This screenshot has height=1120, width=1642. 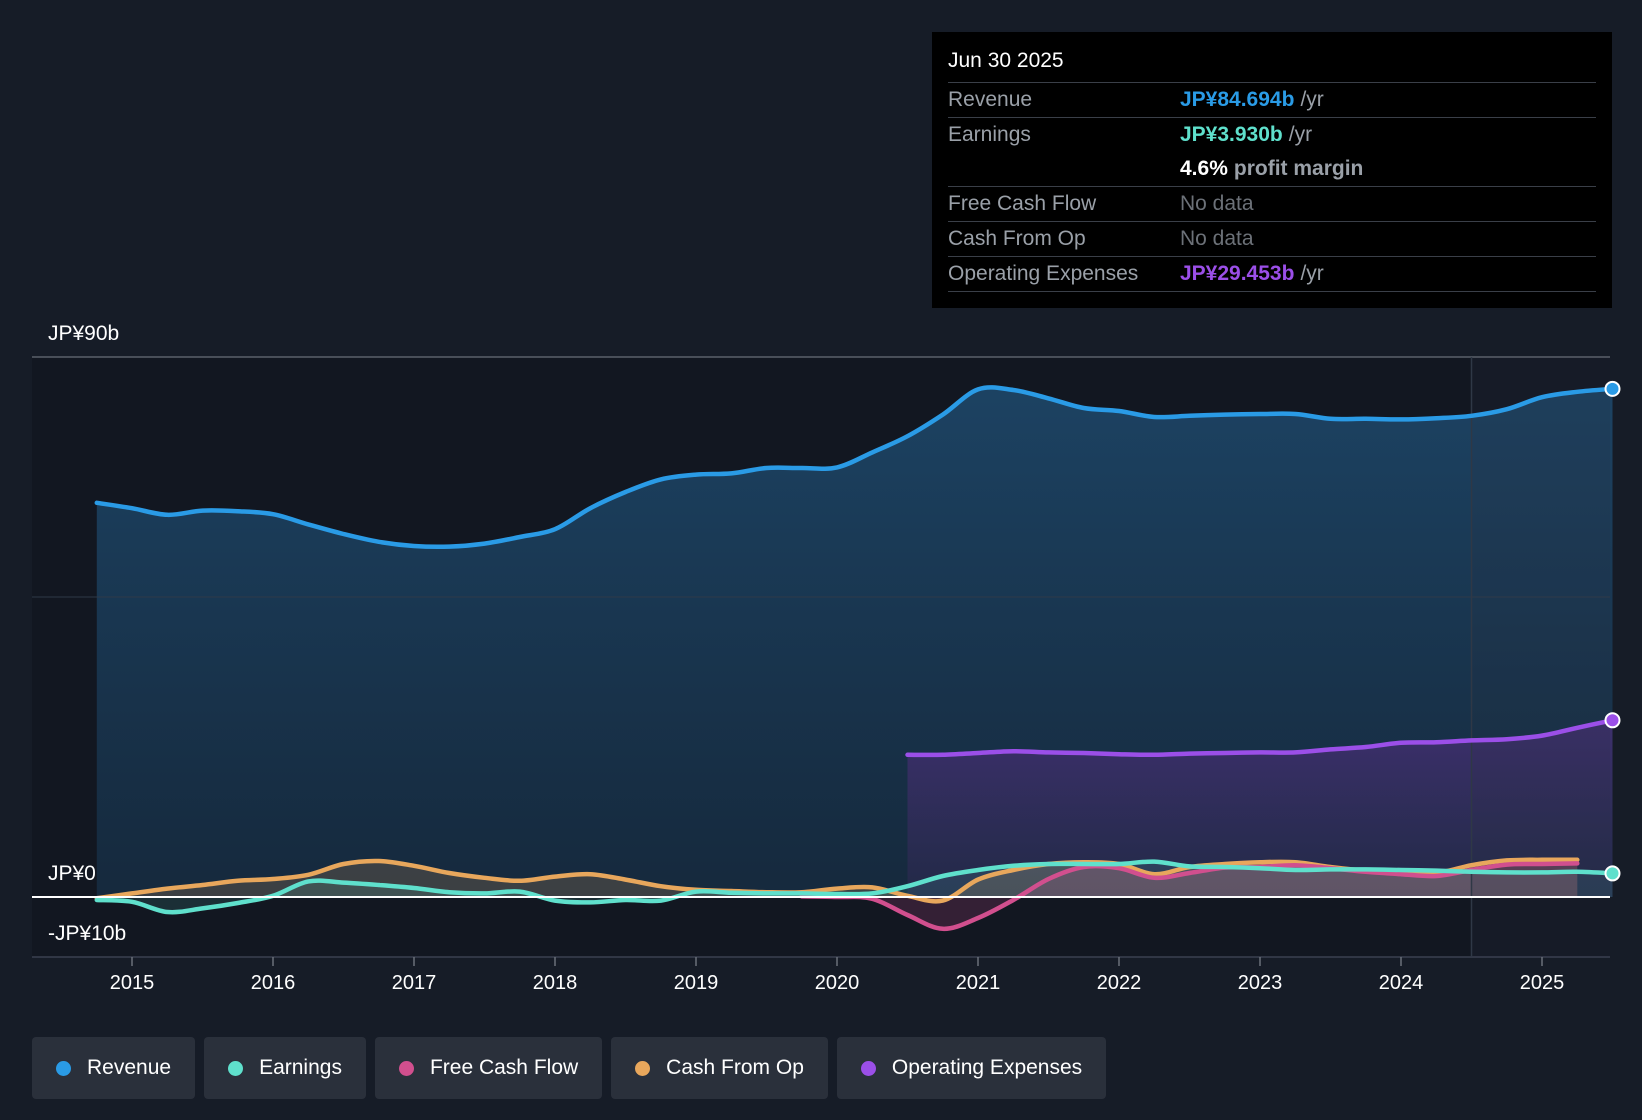 I want to click on tooltip-row-revenue: Revenue JP¥84.694b /yr, so click(x=1272, y=100).